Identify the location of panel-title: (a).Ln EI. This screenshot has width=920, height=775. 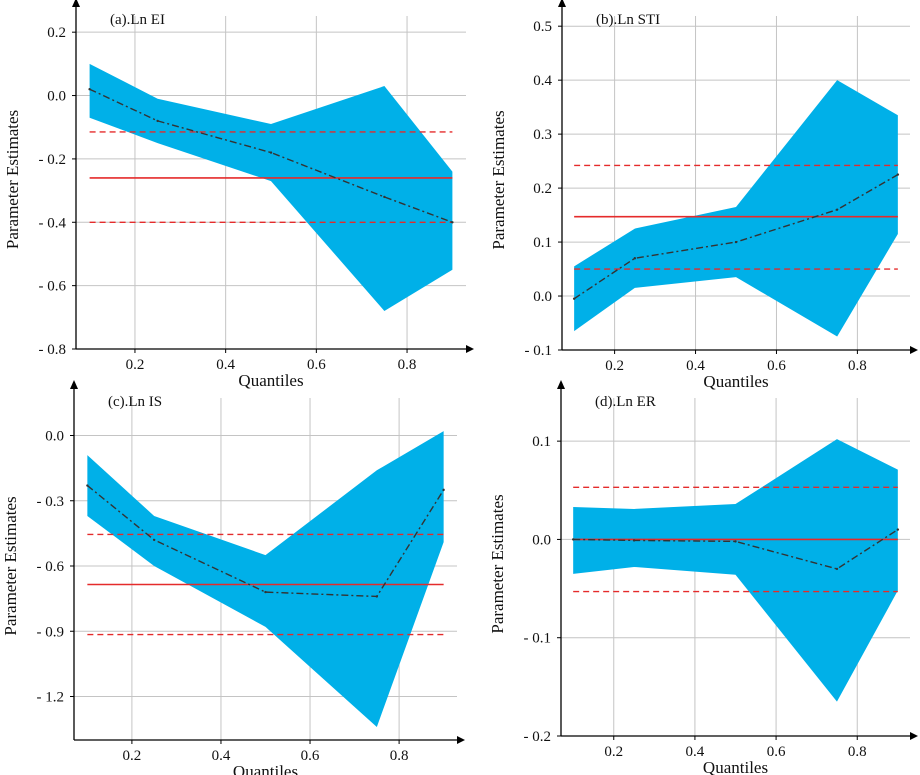
(137, 20).